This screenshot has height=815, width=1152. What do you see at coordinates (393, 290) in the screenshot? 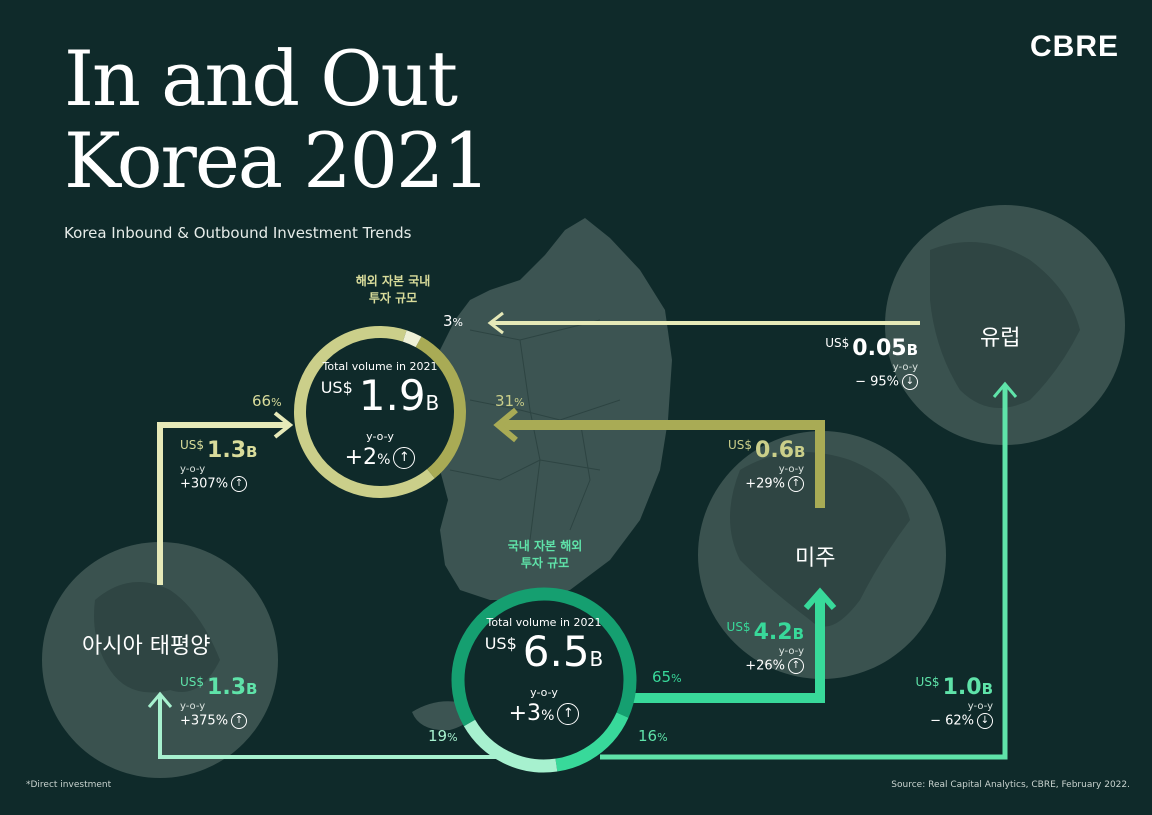
I see `inbound-label: 해외 자본 국내 투자 규모` at bounding box center [393, 290].